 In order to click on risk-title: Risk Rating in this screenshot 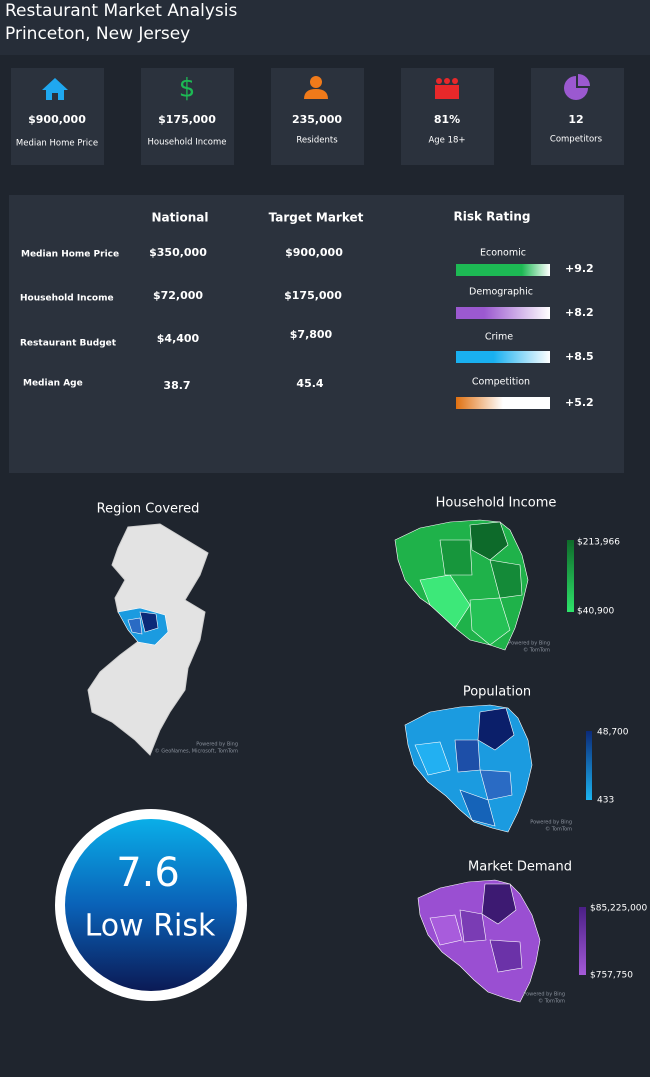, I will do `click(492, 217)`.